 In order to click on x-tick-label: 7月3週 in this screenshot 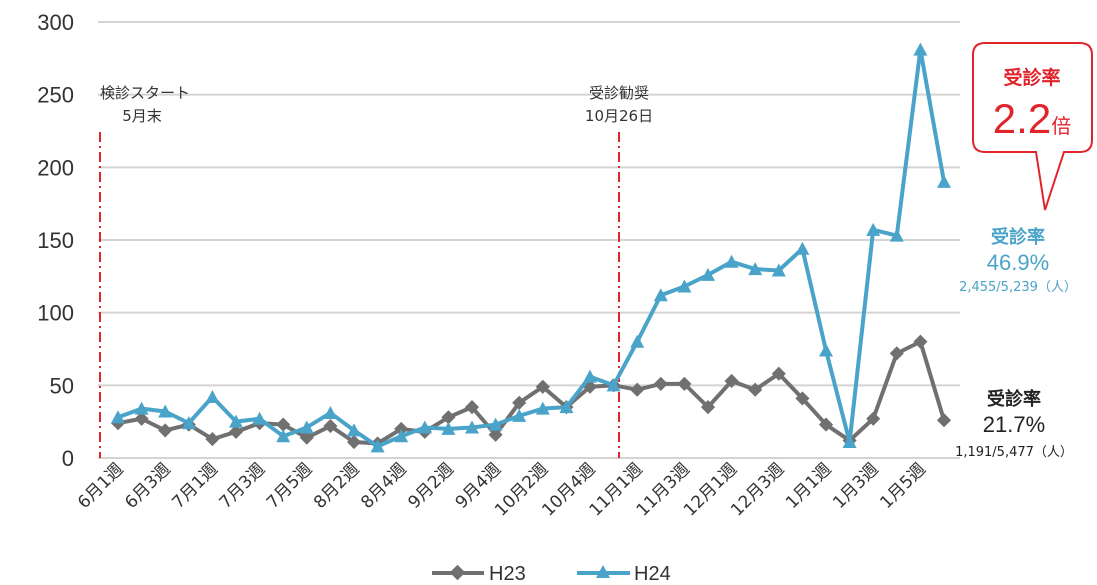, I will do `click(242, 485)`.